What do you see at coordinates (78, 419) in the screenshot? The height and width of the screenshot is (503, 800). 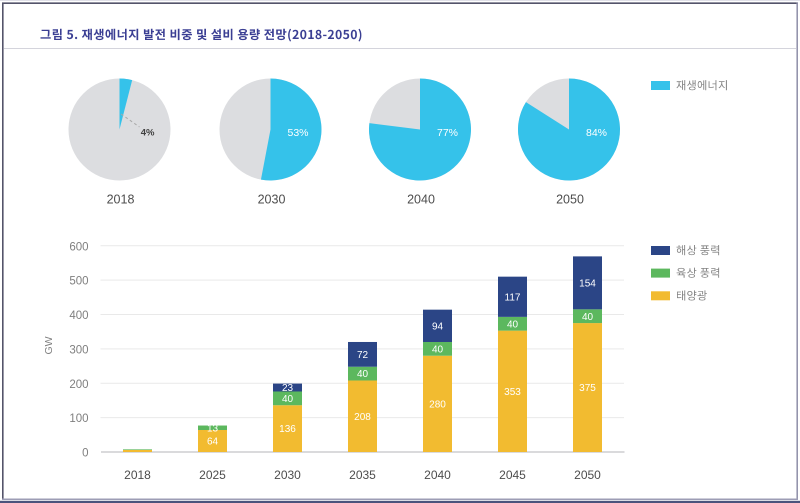 I see `svg-text: 100` at bounding box center [78, 419].